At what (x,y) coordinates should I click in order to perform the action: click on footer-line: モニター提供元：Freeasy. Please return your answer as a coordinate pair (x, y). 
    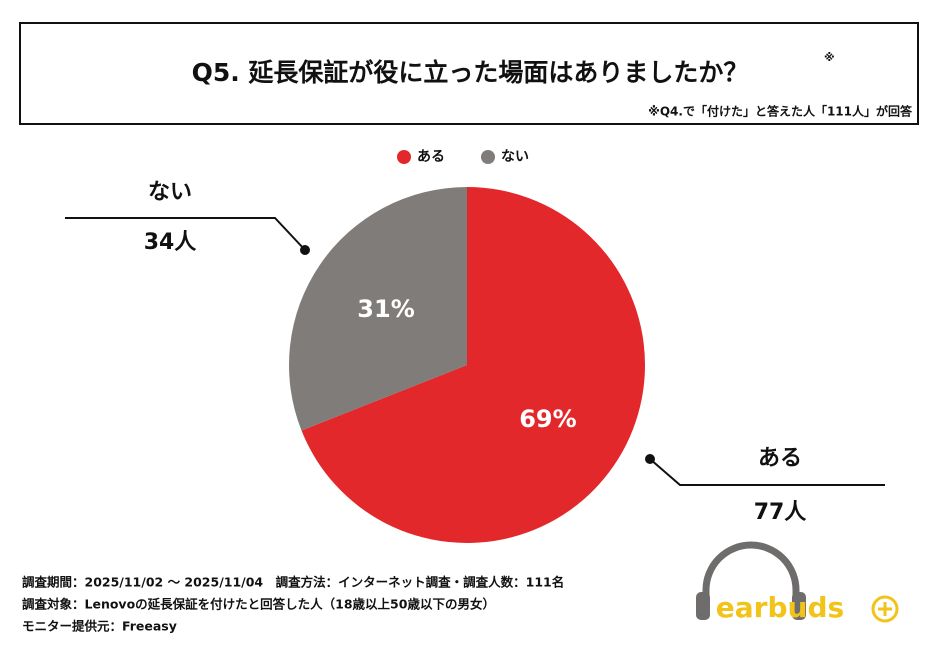
    Looking at the image, I should click on (99, 626).